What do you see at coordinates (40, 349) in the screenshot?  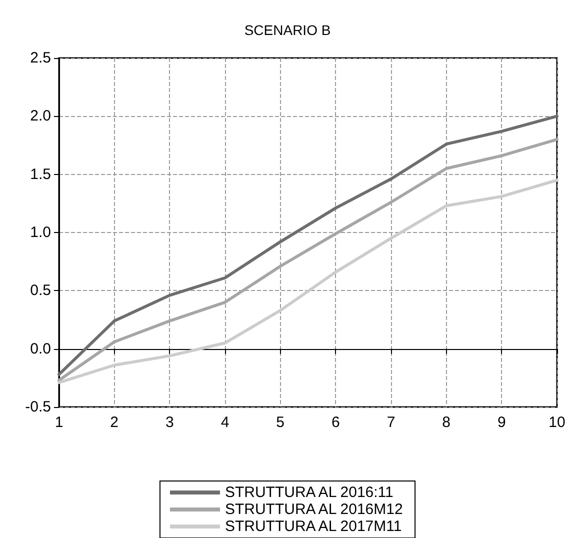 I see `y-tick-label: 0.0` at bounding box center [40, 349].